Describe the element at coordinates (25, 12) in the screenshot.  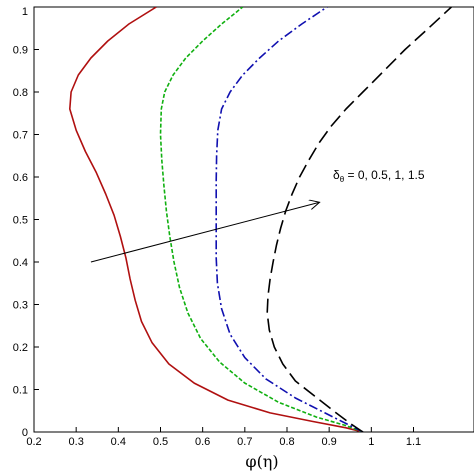
I see `y-tick-label: 1` at that location.